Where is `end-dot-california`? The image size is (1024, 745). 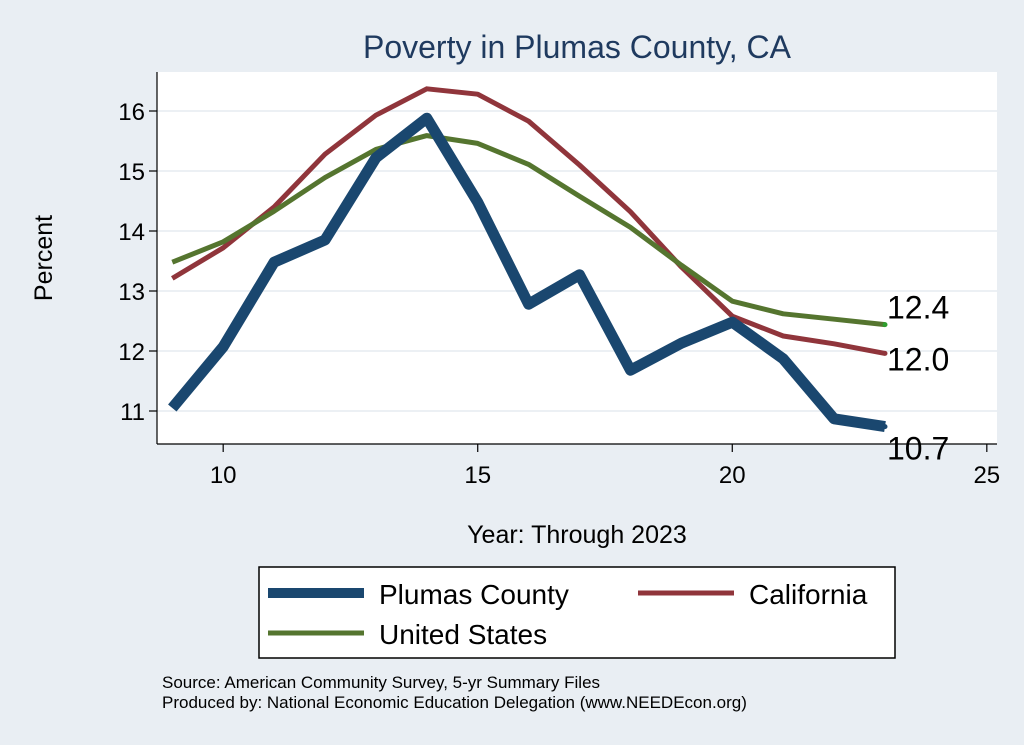
end-dot-california is located at coordinates (885, 353).